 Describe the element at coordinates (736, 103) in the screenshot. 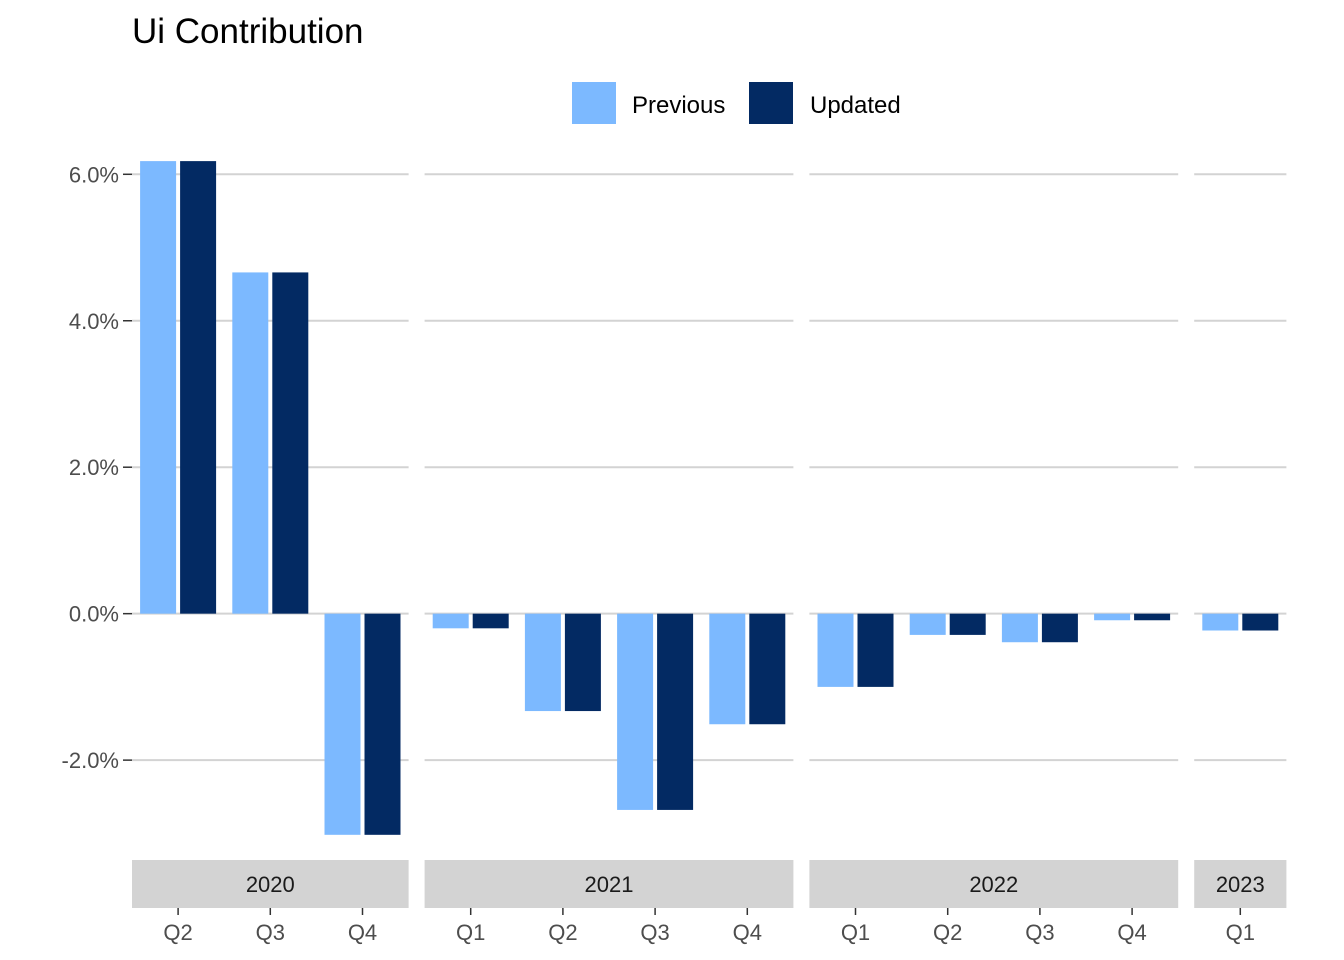

I see `legend: Previous Updated` at that location.